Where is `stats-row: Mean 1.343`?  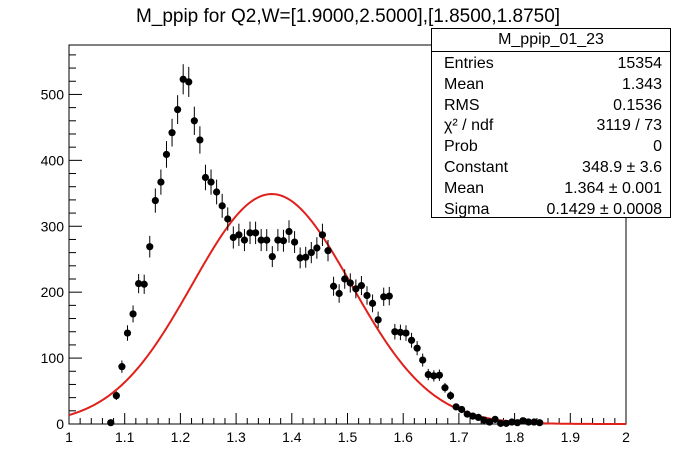 stats-row: Mean 1.343 is located at coordinates (551, 85).